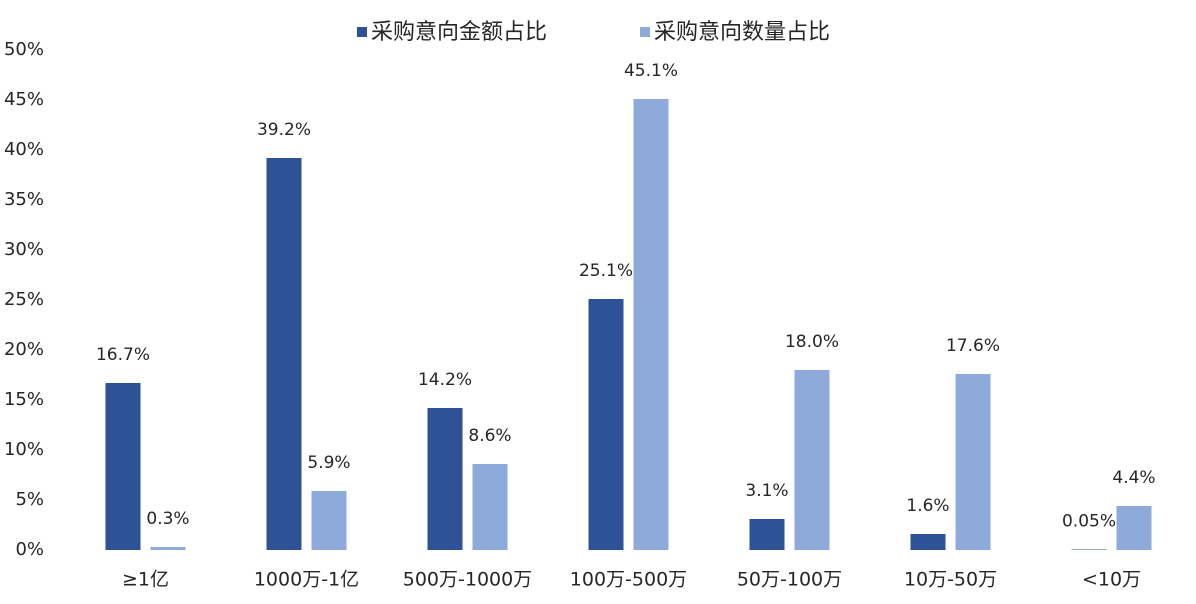 The height and width of the screenshot is (604, 1196). Describe the element at coordinates (24, 99) in the screenshot. I see `y-tick-label: 45%` at that location.